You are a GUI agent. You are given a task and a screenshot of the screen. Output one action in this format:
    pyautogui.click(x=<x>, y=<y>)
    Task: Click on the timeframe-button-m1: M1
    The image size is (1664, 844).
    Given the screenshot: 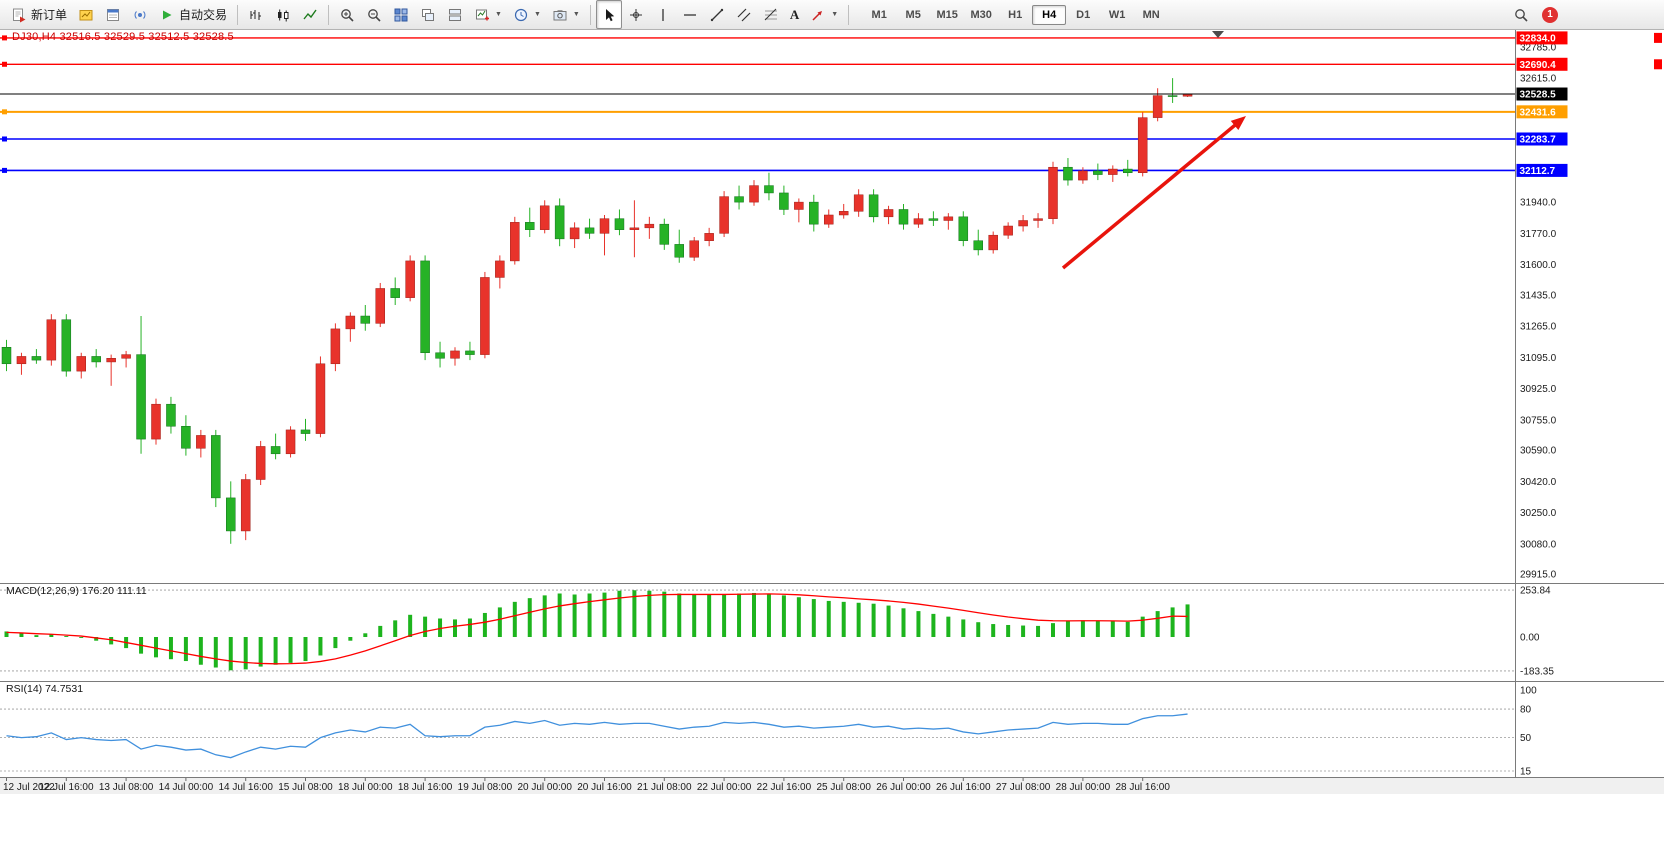 What is the action you would take?
    pyautogui.click(x=879, y=14)
    